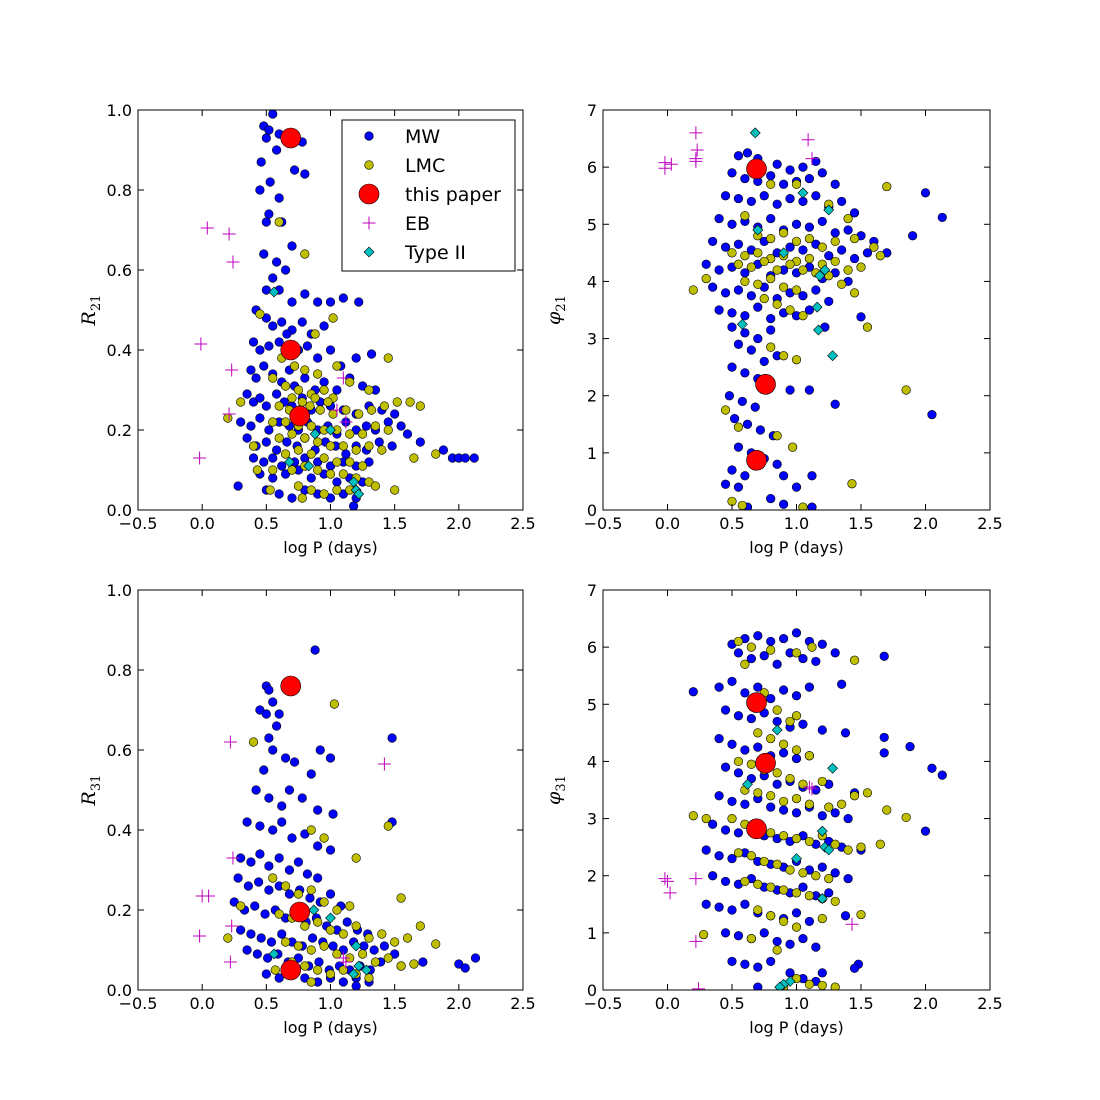  I want to click on y-axis-label-sub: 31, so click(96, 783).